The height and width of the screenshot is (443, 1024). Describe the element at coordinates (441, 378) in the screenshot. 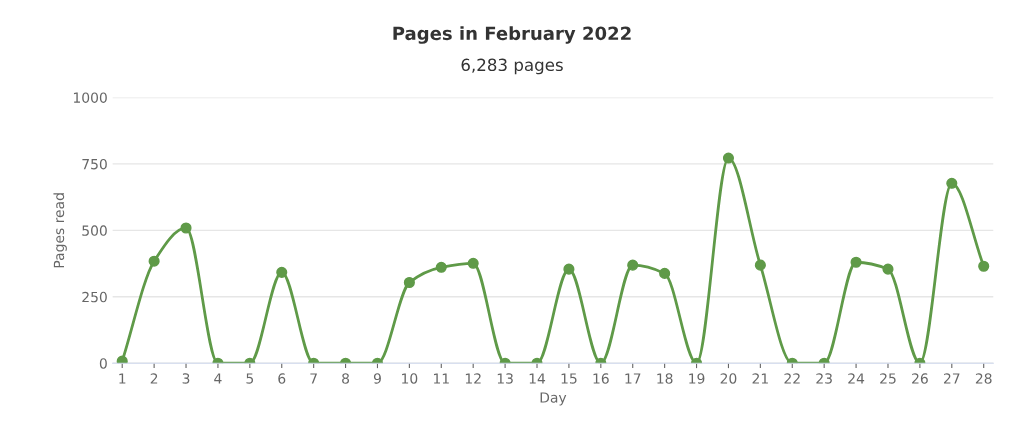

I see `x-tick-label: 11` at that location.